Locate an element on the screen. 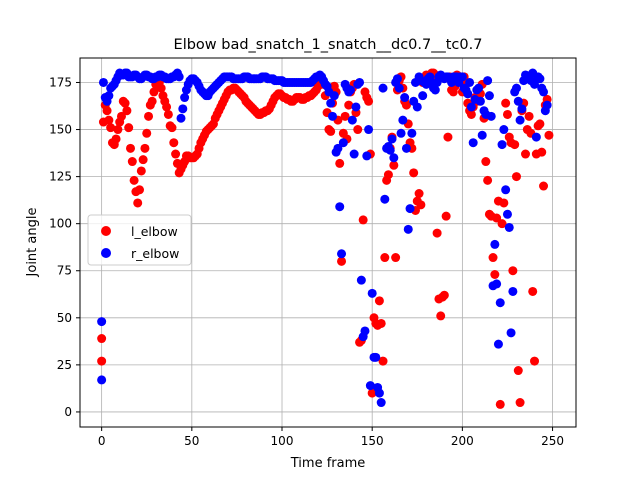 Image resolution: width=640 pixels, height=484 pixels. y-tick-label: 100 is located at coordinates (60, 224).